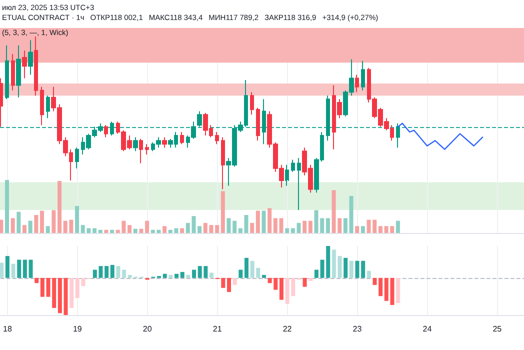 Image resolution: width=524 pixels, height=350 pixels. Describe the element at coordinates (497, 329) in the screenshot. I see `x-tick-label: 25` at that location.